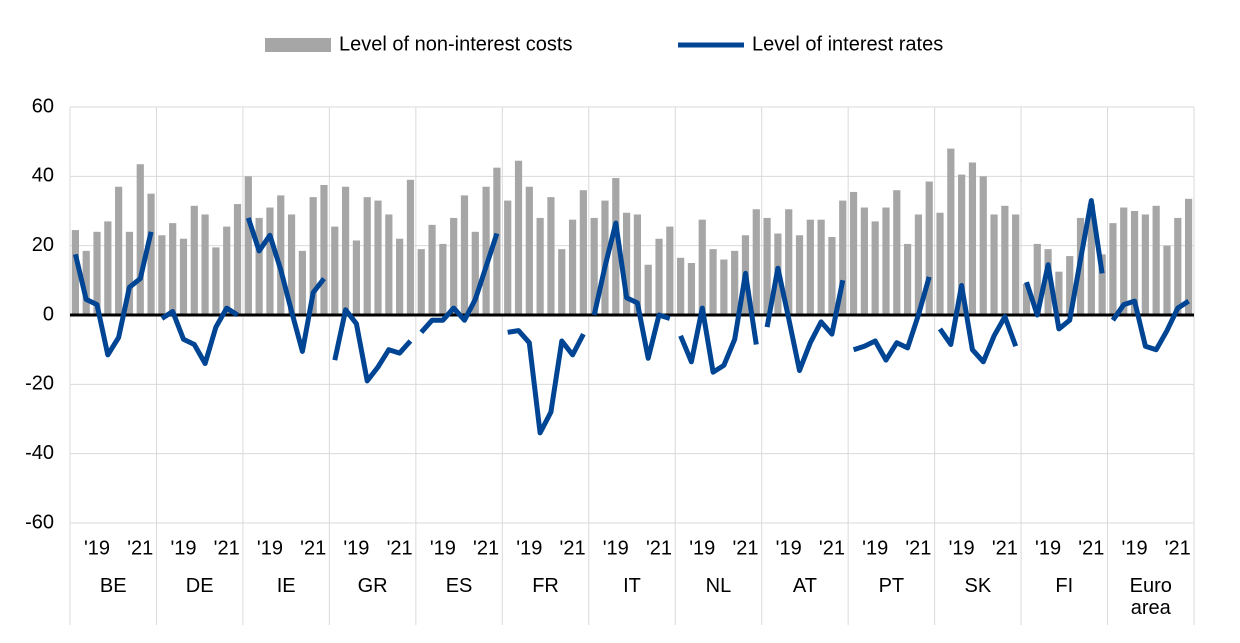 This screenshot has height=643, width=1240. What do you see at coordinates (545, 586) in the screenshot?
I see `group-label: FR` at bounding box center [545, 586].